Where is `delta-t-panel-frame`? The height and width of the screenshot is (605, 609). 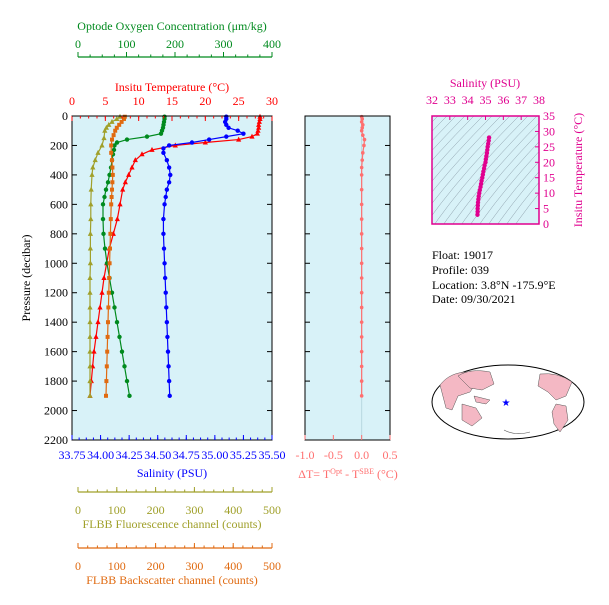
delta-t-panel-frame is located at coordinates (347, 278).